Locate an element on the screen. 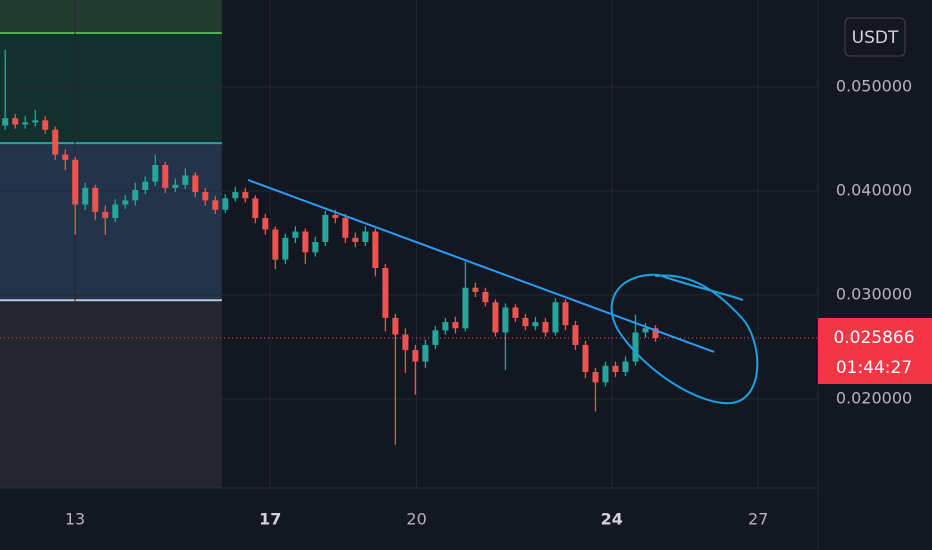 This screenshot has width=932, height=550. profit-zone is located at coordinates (111, 88).